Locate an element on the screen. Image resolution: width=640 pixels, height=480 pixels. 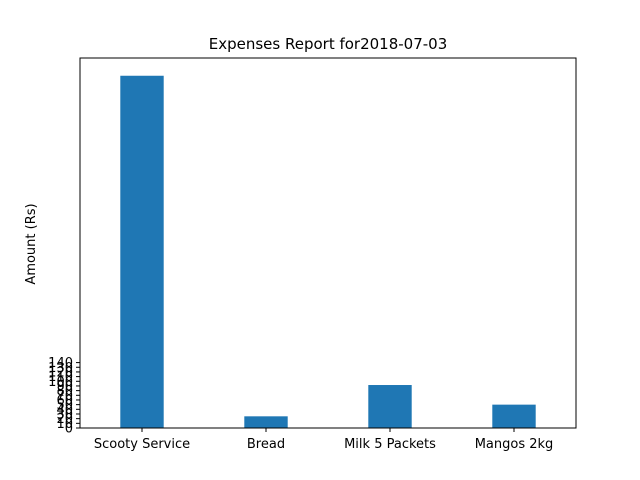
bar-milk-5-packets is located at coordinates (390, 406).